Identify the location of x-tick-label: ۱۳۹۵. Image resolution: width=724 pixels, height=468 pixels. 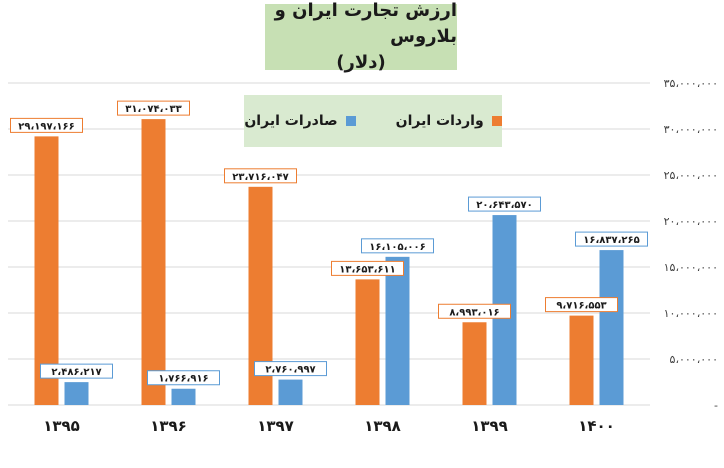
(61, 426).